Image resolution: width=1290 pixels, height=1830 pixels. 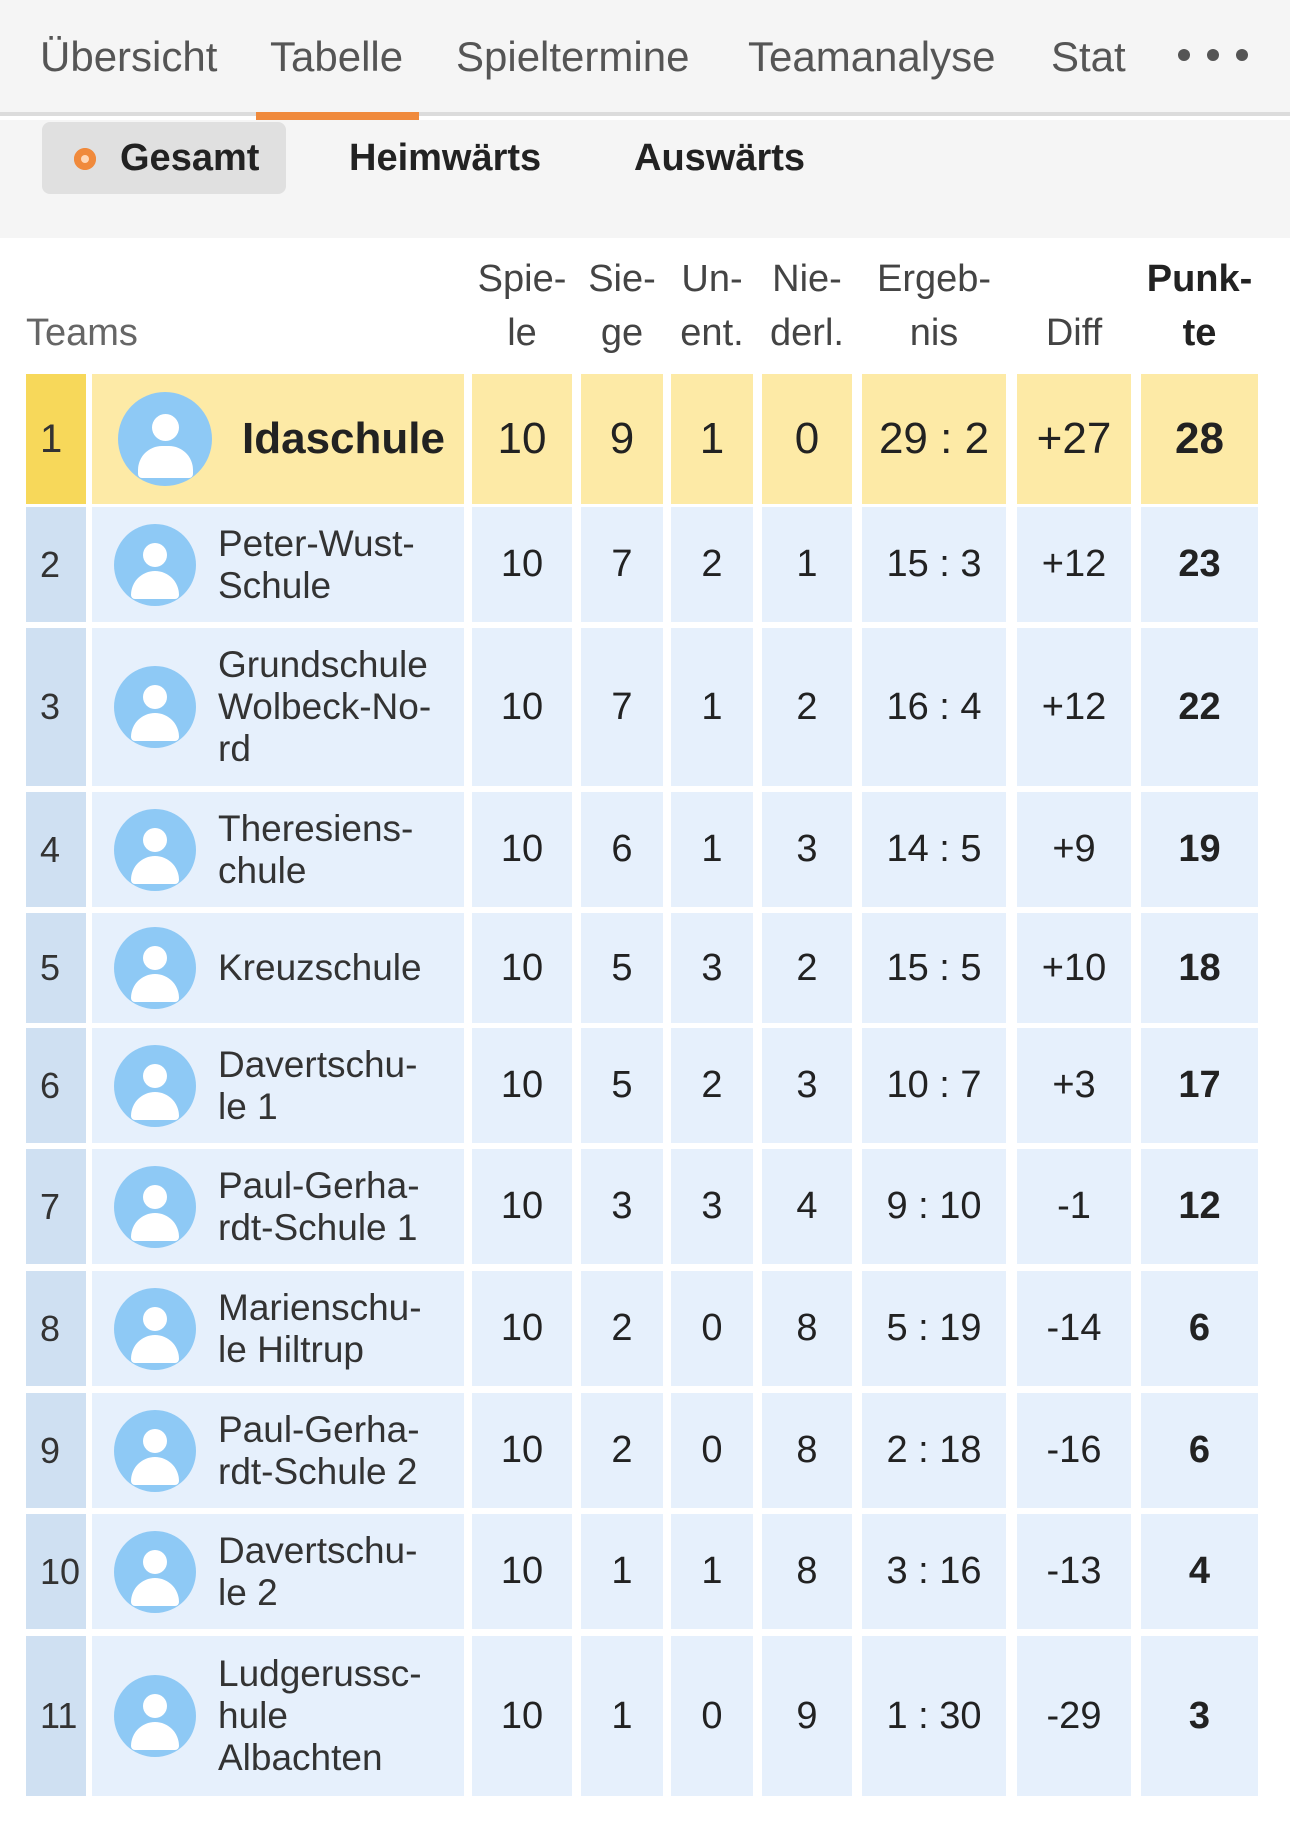 I want to click on team-name: Kreuzschule, so click(x=320, y=967).